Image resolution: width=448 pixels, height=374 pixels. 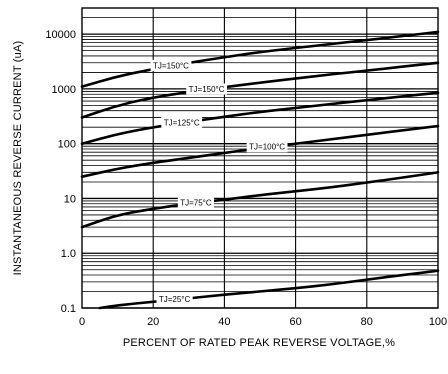 What do you see at coordinates (60, 35) in the screenshot?
I see `y-tick-label: 10000` at bounding box center [60, 35].